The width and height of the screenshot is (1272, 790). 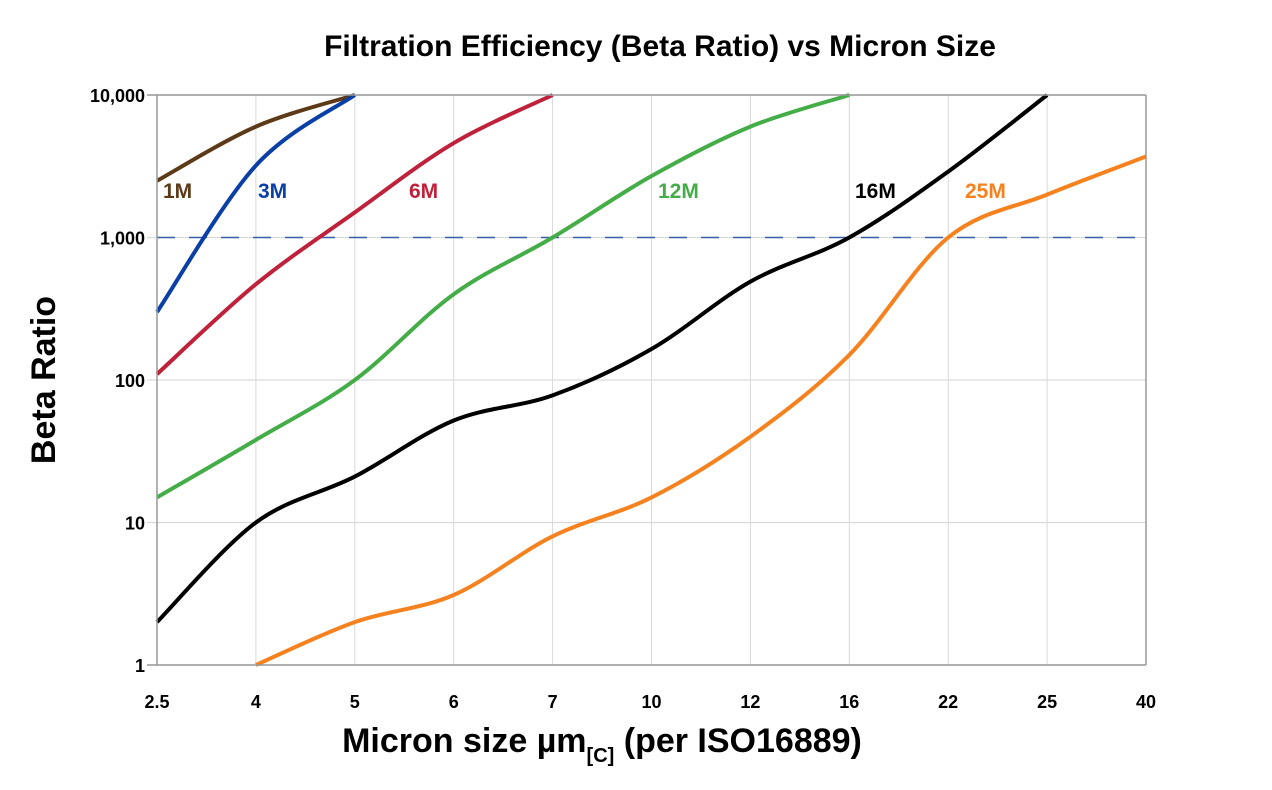 What do you see at coordinates (156, 702) in the screenshot?
I see `x-tick-label: 2.5` at bounding box center [156, 702].